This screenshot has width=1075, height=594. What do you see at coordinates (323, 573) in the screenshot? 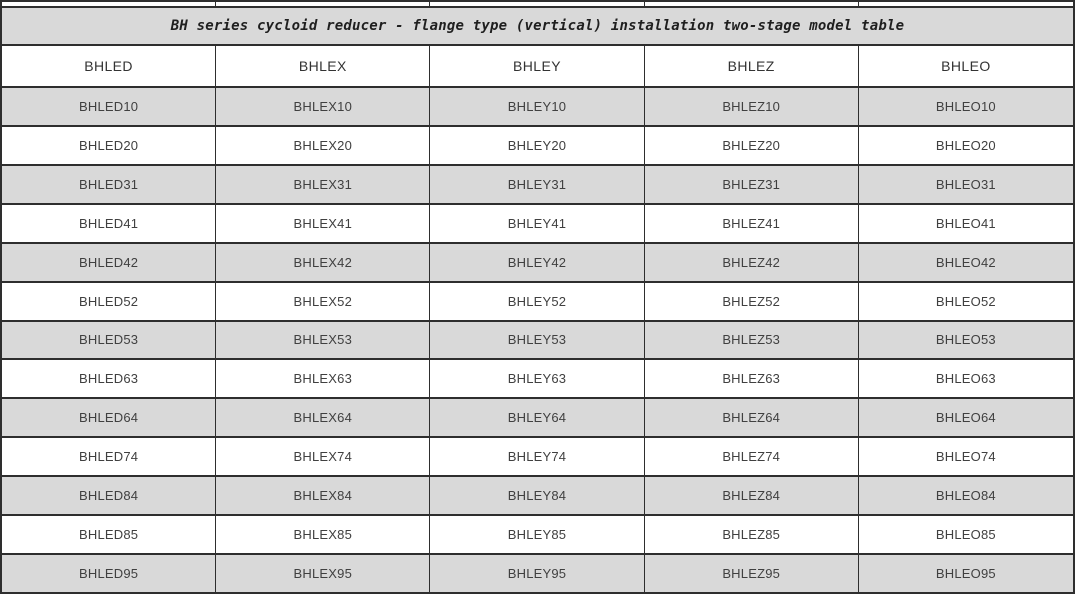
I see `model-cell: BHLEX95` at bounding box center [323, 573].